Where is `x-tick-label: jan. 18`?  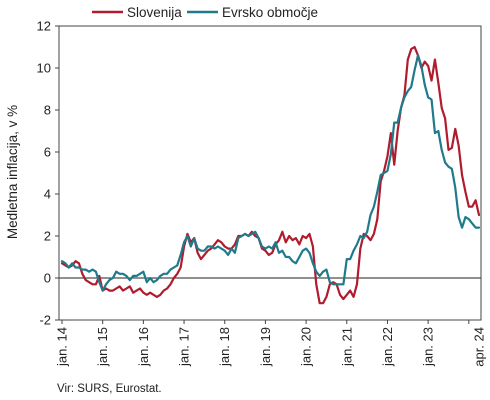 x-tick-label: jan. 18 is located at coordinates (224, 347).